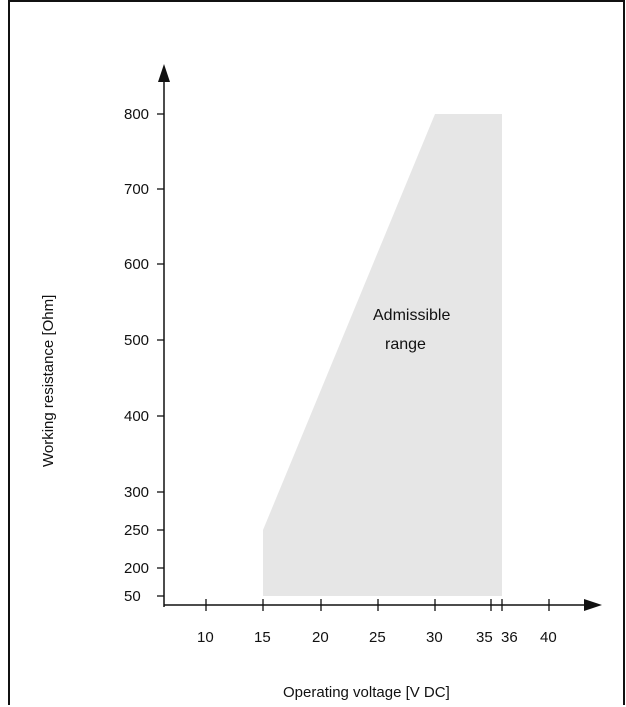 The width and height of the screenshot is (626, 707). I want to click on region-annotation-line-1: Admissible, so click(411, 315).